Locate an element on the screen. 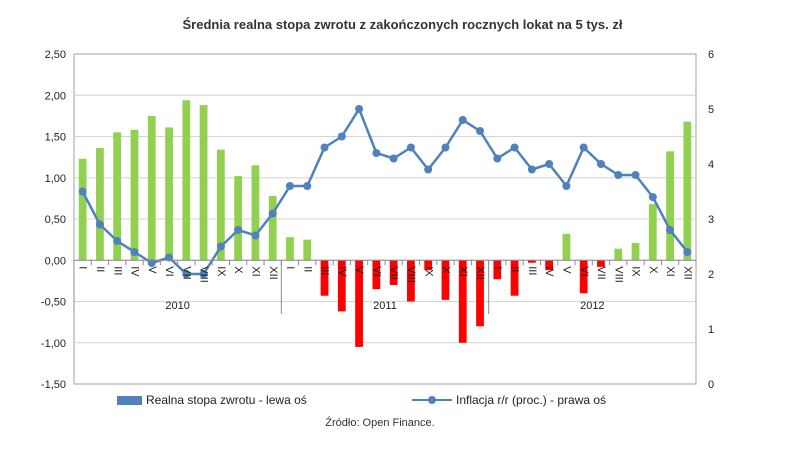  month-label: VII is located at coordinates (394, 272).